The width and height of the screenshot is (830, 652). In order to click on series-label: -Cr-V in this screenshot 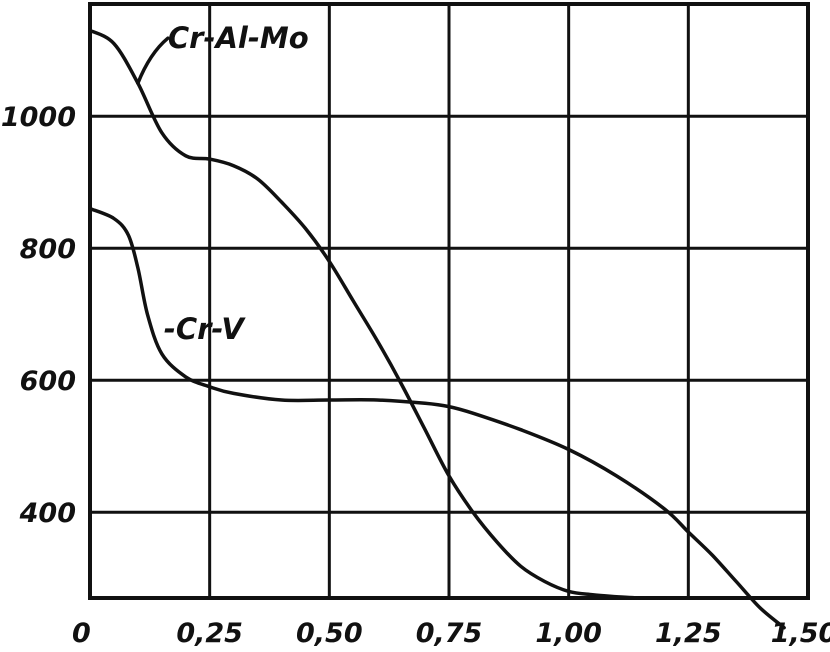, I will do `click(205, 329)`.